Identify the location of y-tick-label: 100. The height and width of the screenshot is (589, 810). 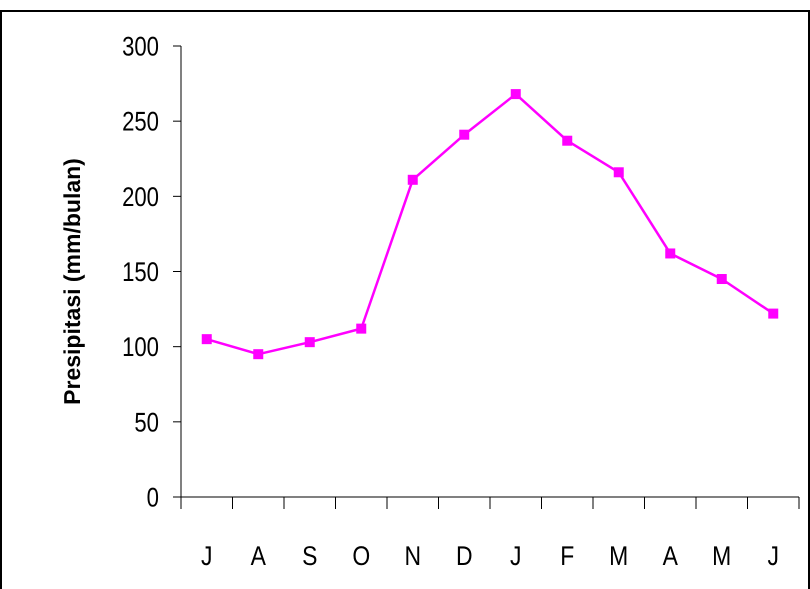
(140, 348).